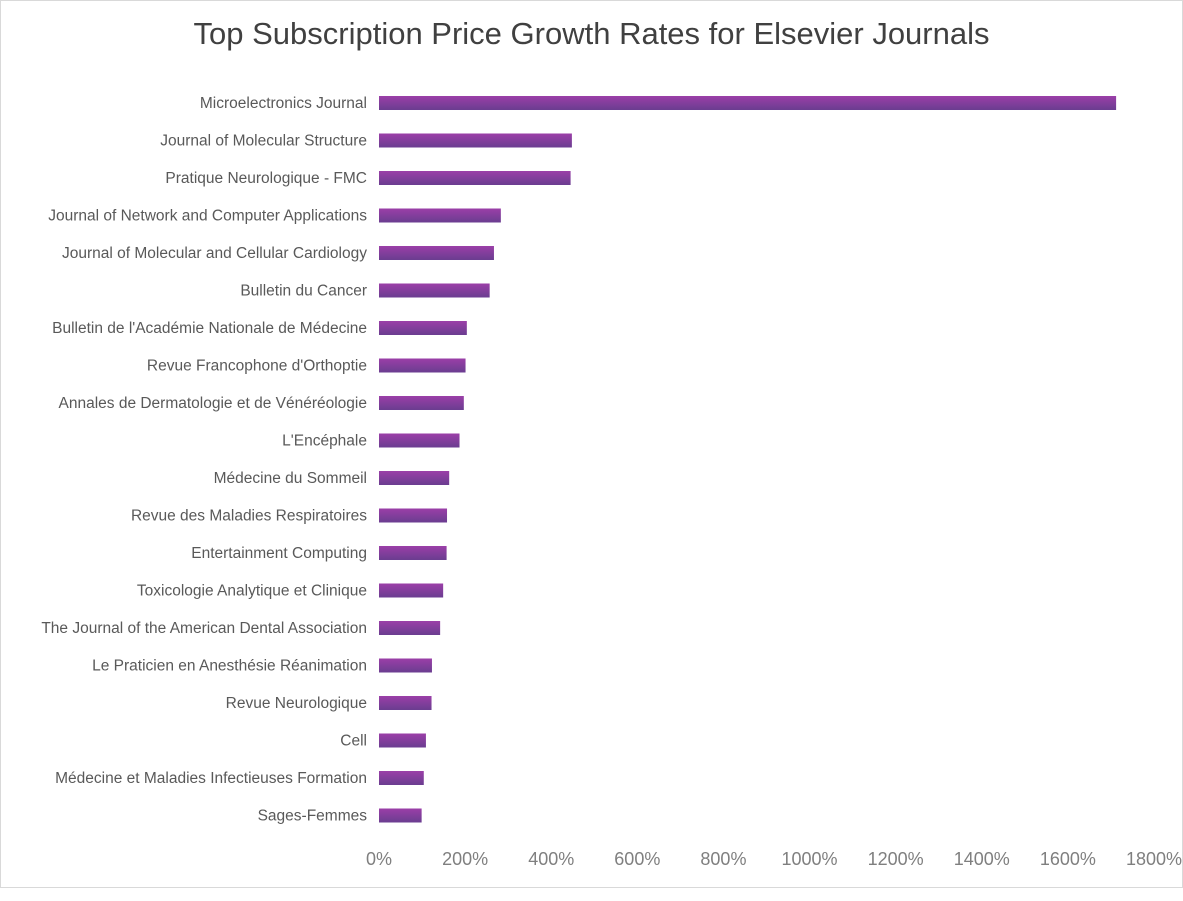 The height and width of the screenshot is (901, 1183). What do you see at coordinates (465, 859) in the screenshot?
I see `x-tick-label: 200%` at bounding box center [465, 859].